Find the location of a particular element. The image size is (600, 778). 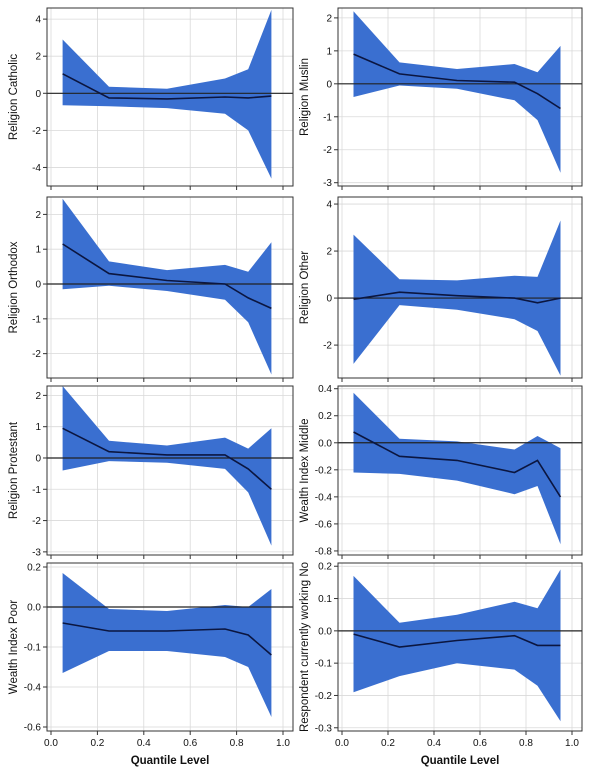

y-axis-label: Religion Protestant is located at coordinates (14, 470).